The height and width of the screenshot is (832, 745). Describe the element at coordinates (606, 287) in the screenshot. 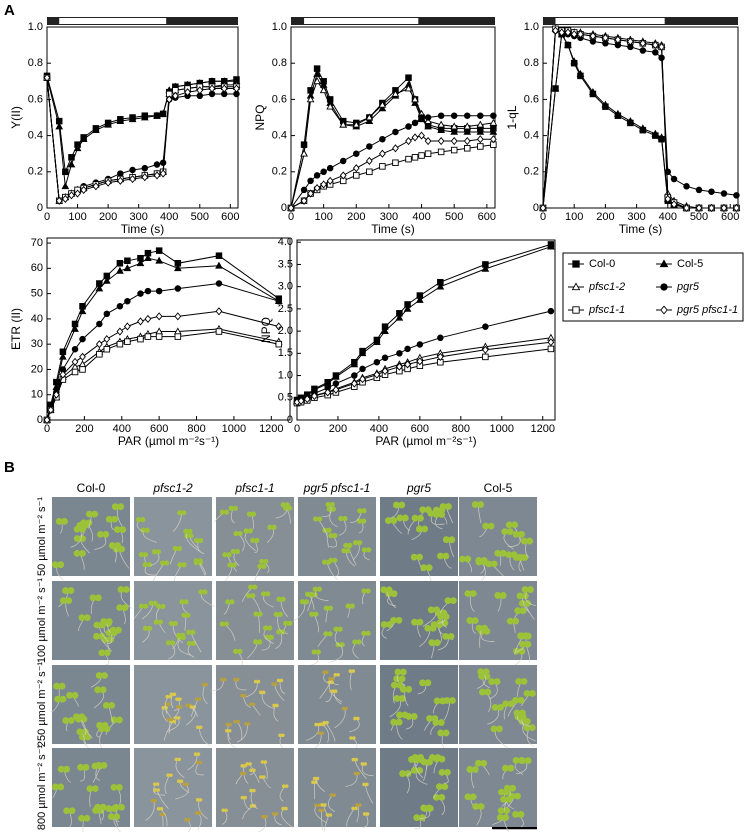

I see `legend-label: pfsc1-2` at that location.